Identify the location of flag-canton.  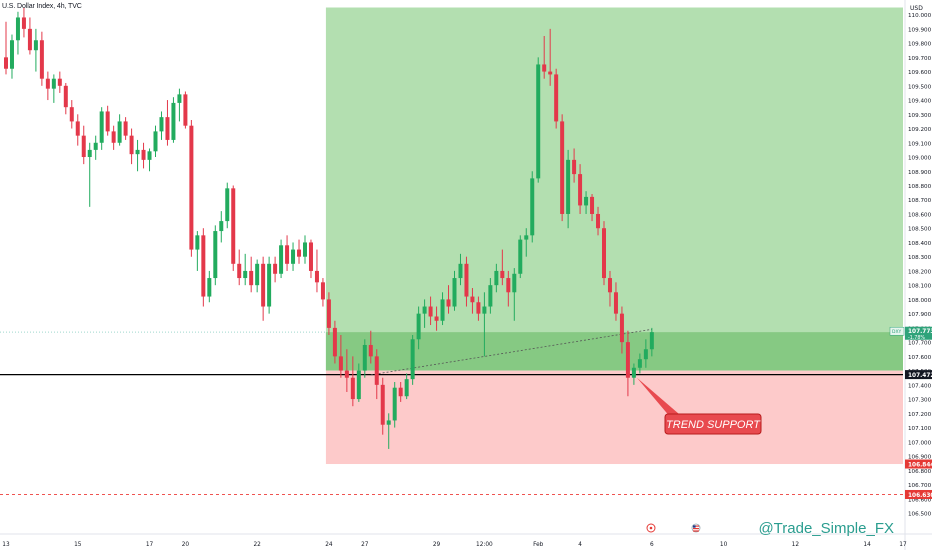
(694, 526).